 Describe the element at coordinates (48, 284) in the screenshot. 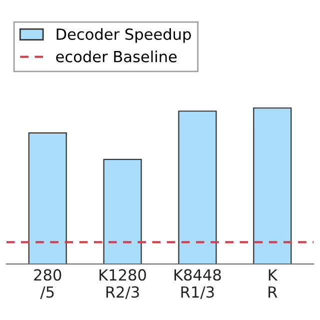

I see `x-tick-label: 280 /5` at that location.